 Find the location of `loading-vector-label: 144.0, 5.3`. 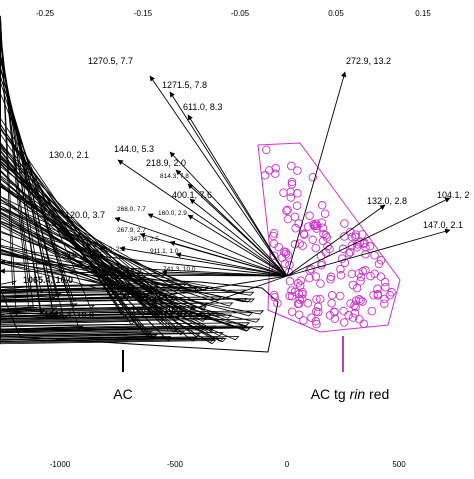

loading-vector-label: 144.0, 5.3 is located at coordinates (134, 149).